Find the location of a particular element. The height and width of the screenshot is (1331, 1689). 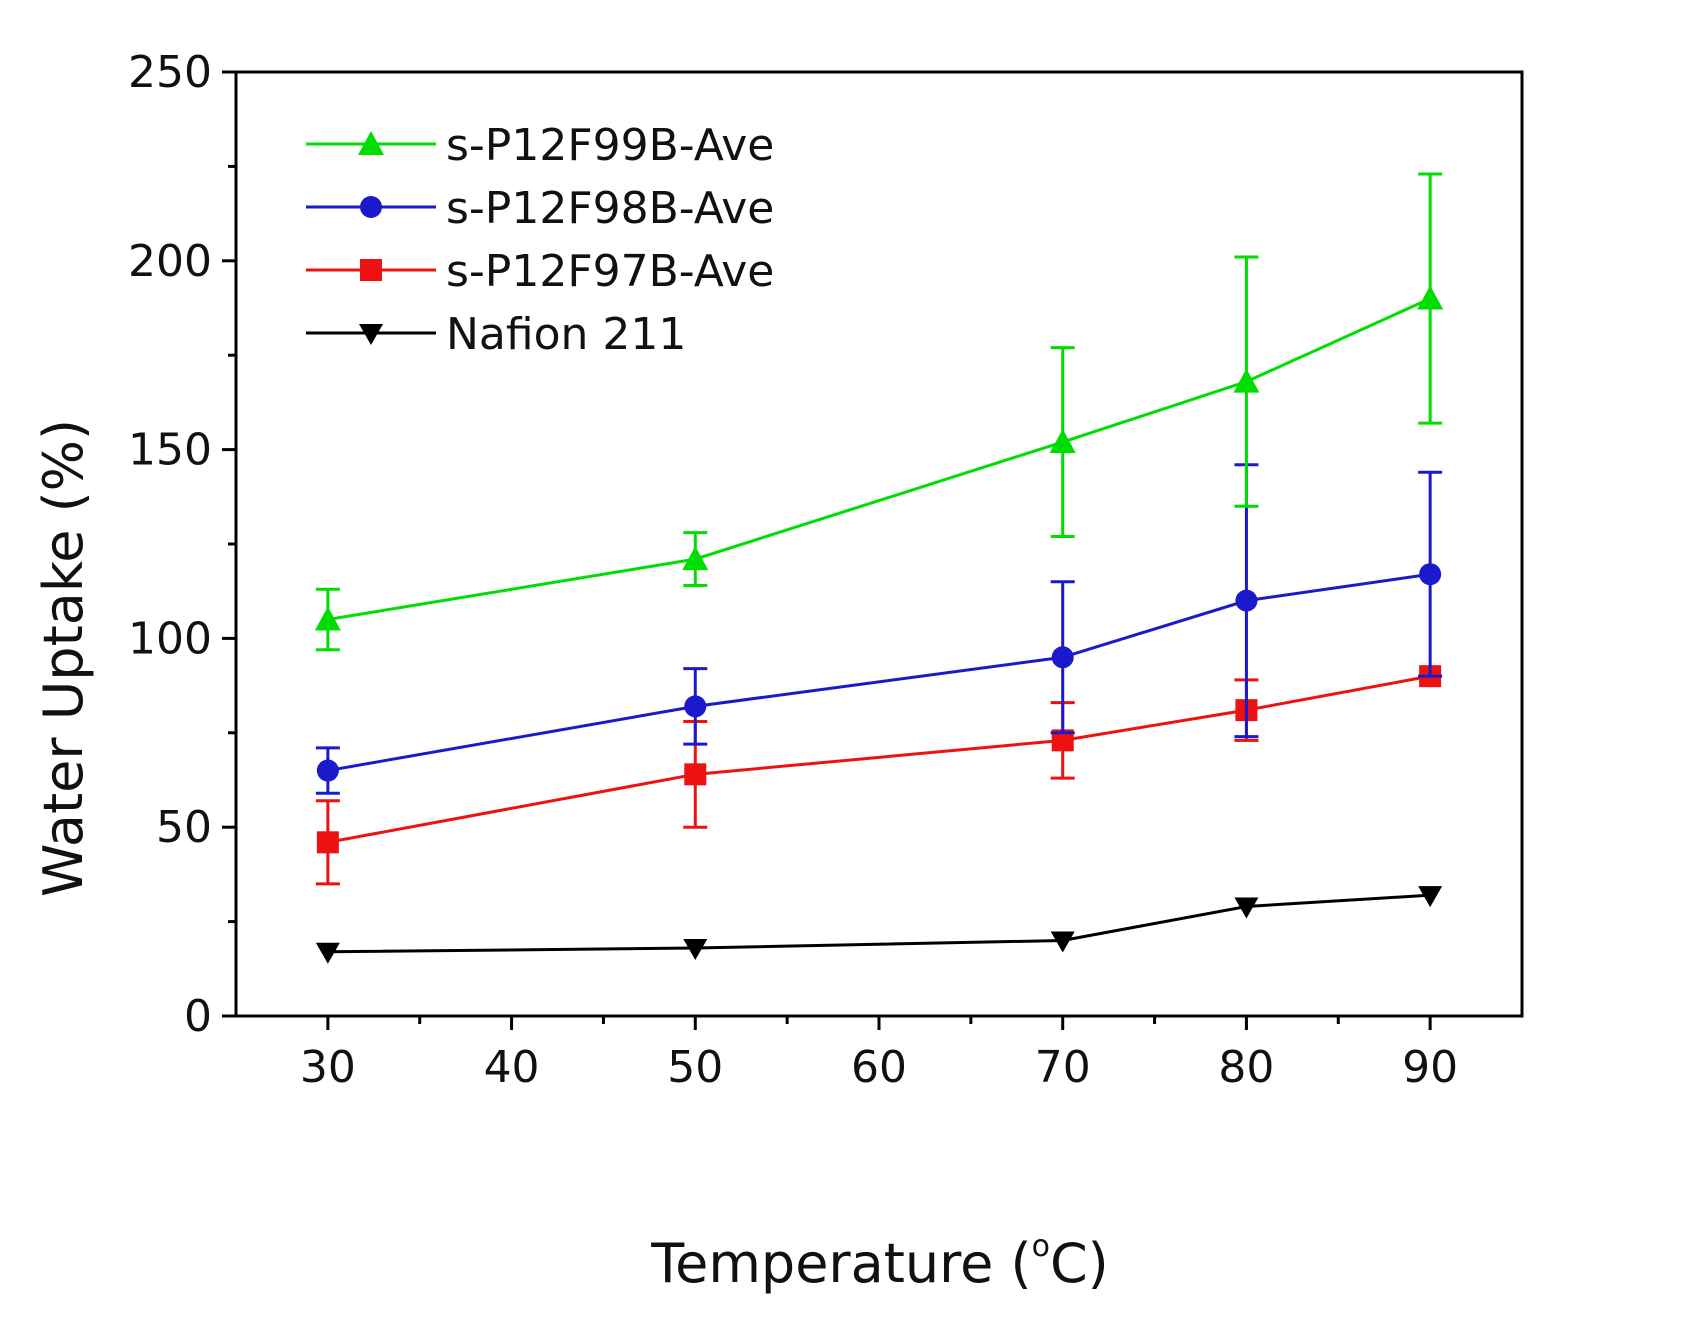

legend-item: s-P12F98B-Ave is located at coordinates (540, 208).